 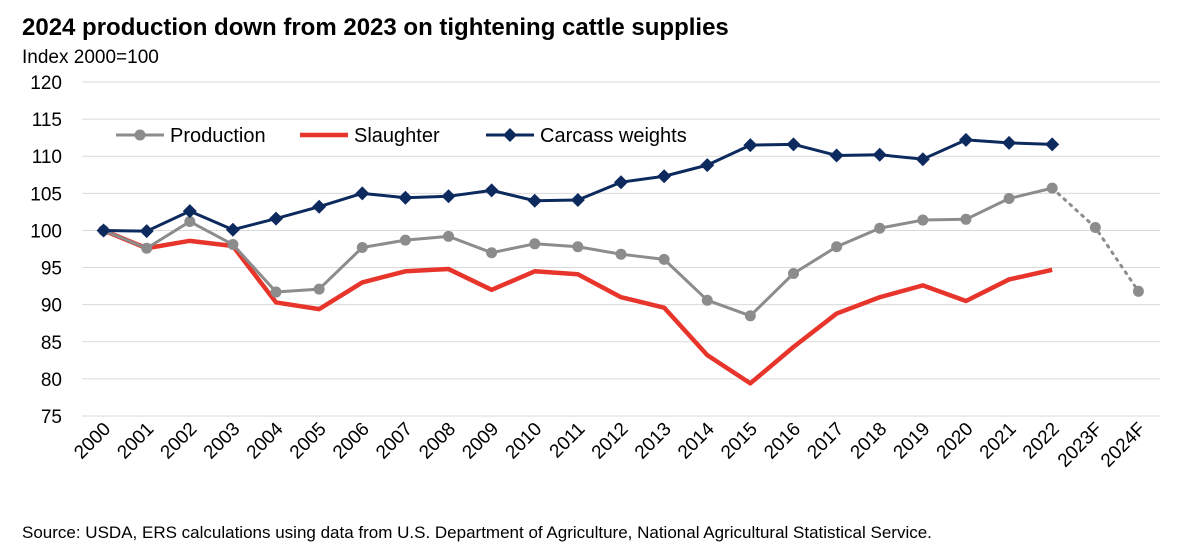 I want to click on x-tick-label: 2023F, so click(x=1080, y=445).